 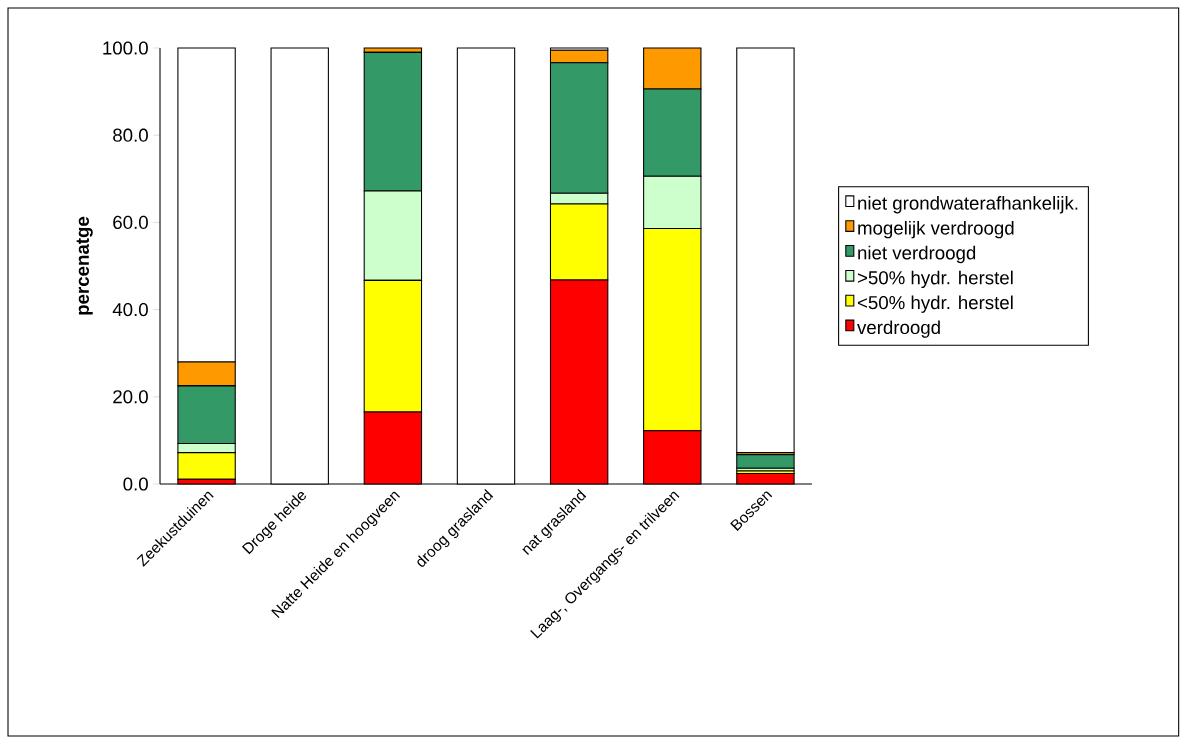 I want to click on y-tick-label: 0.0, so click(x=135, y=484).